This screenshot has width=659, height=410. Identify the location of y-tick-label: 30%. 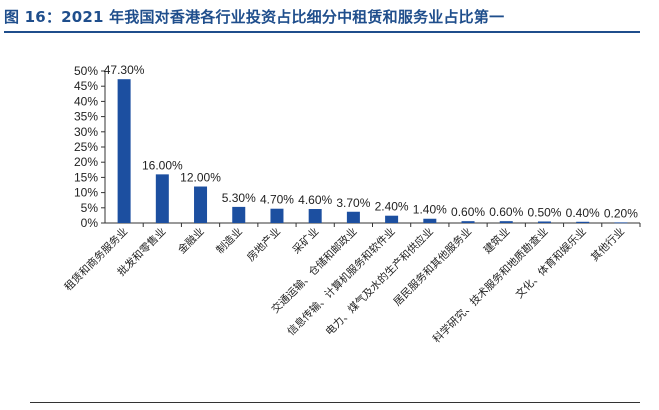
(86, 132).